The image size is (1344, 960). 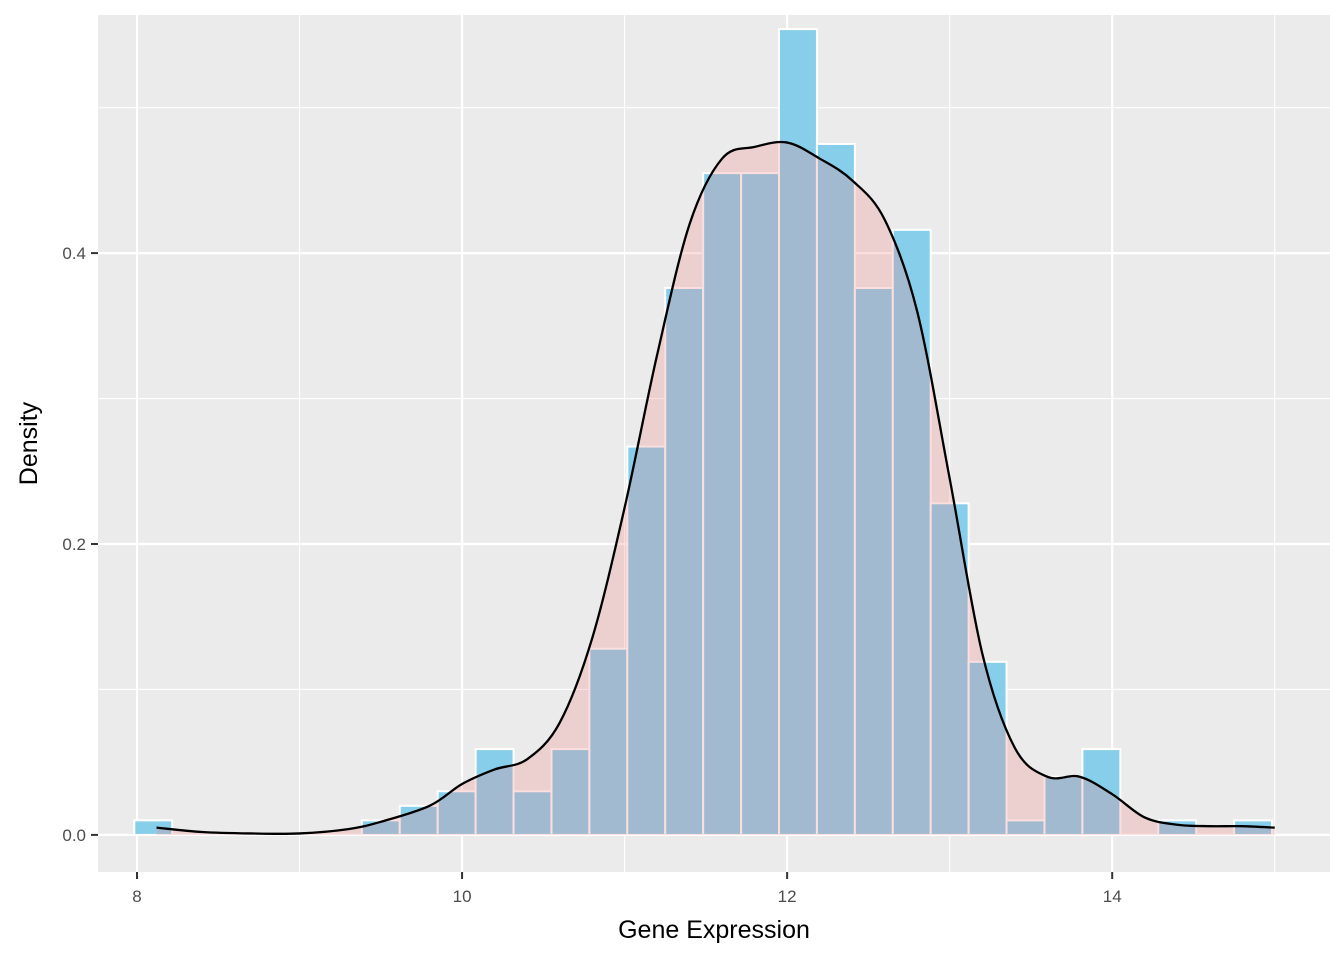 What do you see at coordinates (714, 930) in the screenshot?
I see `x-axis-title: Gene Expression` at bounding box center [714, 930].